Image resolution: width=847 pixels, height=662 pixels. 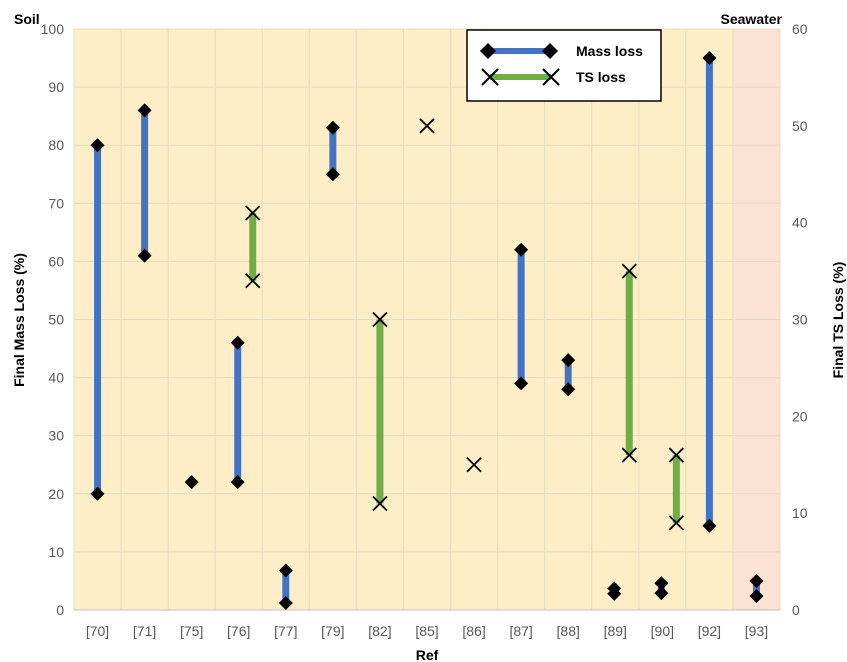 I want to click on y-tick-right: 50, so click(x=800, y=126).